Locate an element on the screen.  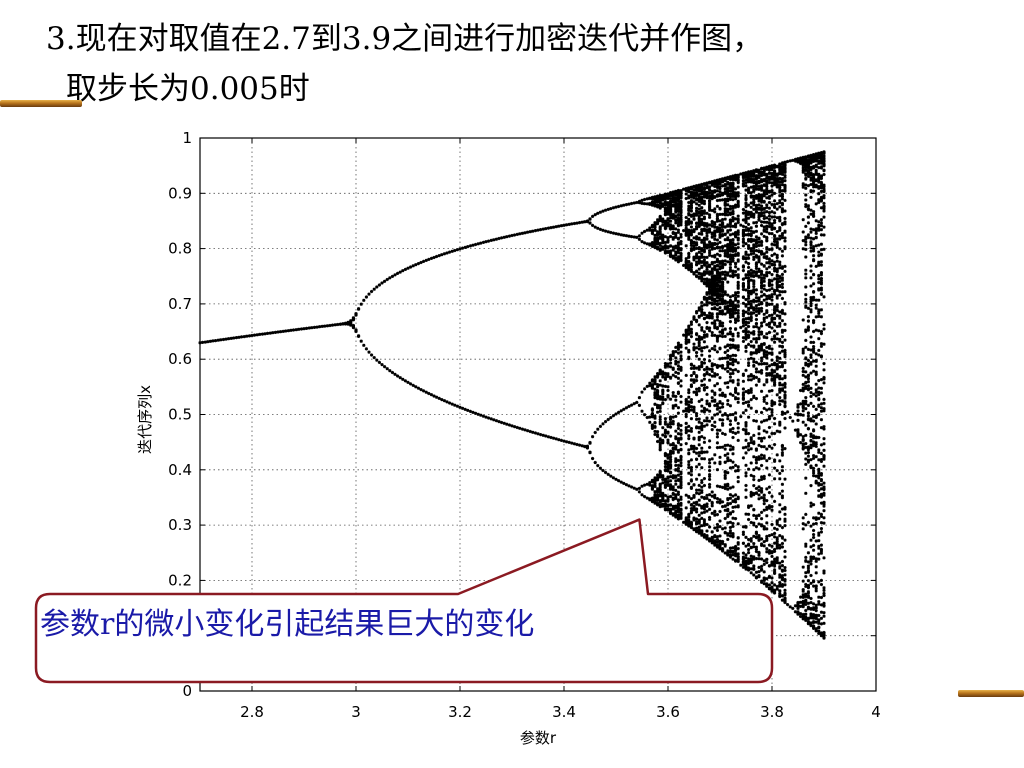
y-tick-label: 0.8 is located at coordinates (180, 249).